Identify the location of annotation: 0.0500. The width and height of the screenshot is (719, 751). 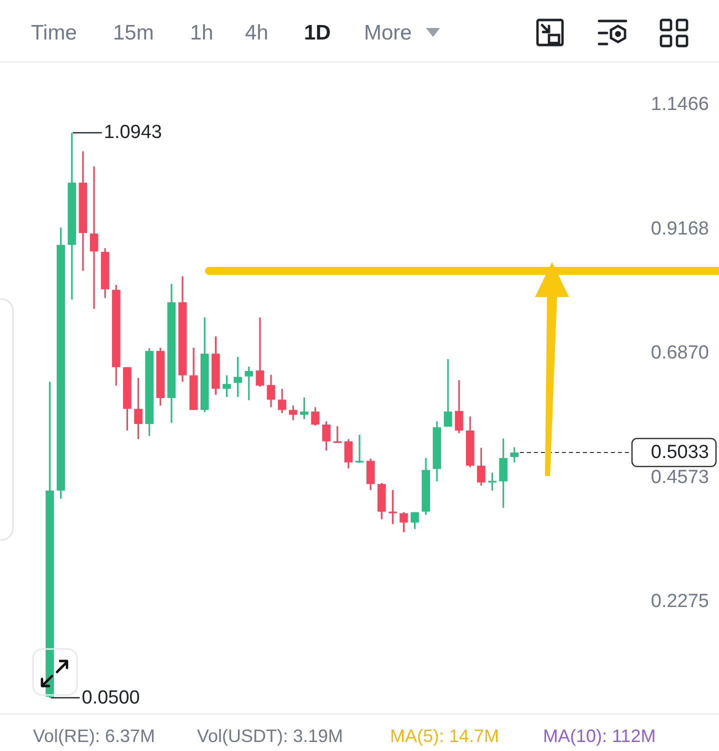
(111, 697).